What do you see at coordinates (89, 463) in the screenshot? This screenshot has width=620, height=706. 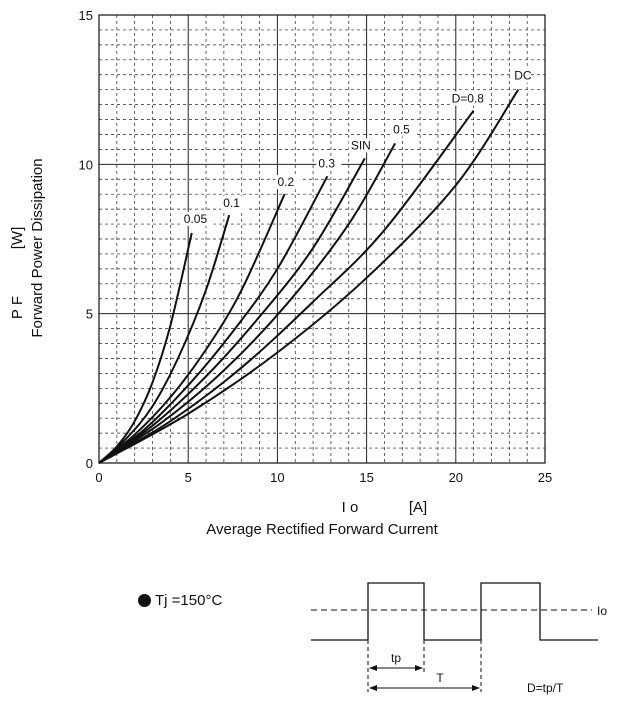 I see `y-tick-label: 0` at bounding box center [89, 463].